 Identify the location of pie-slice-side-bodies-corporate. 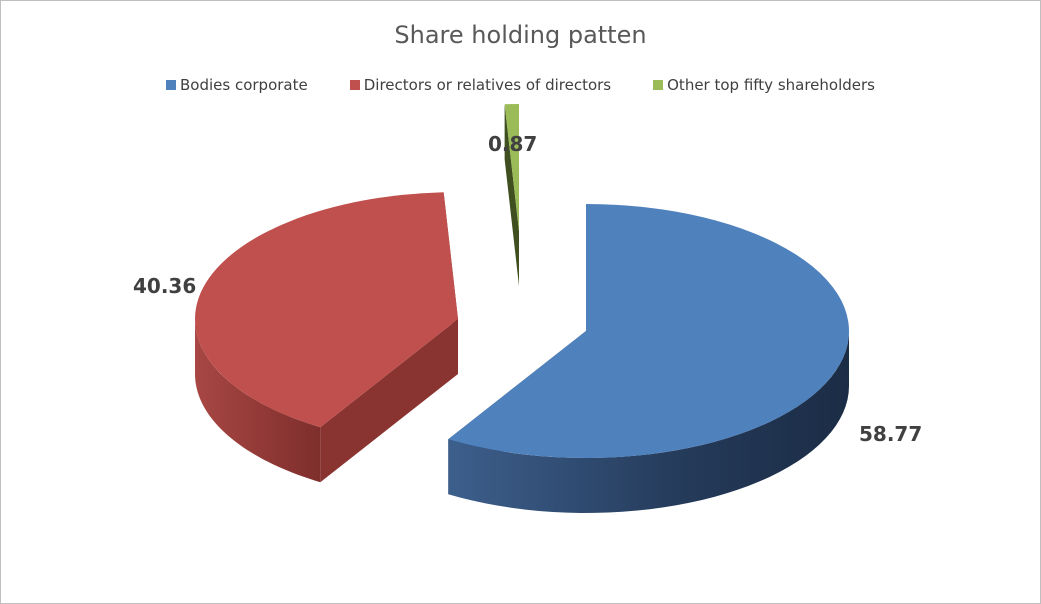
(648, 422).